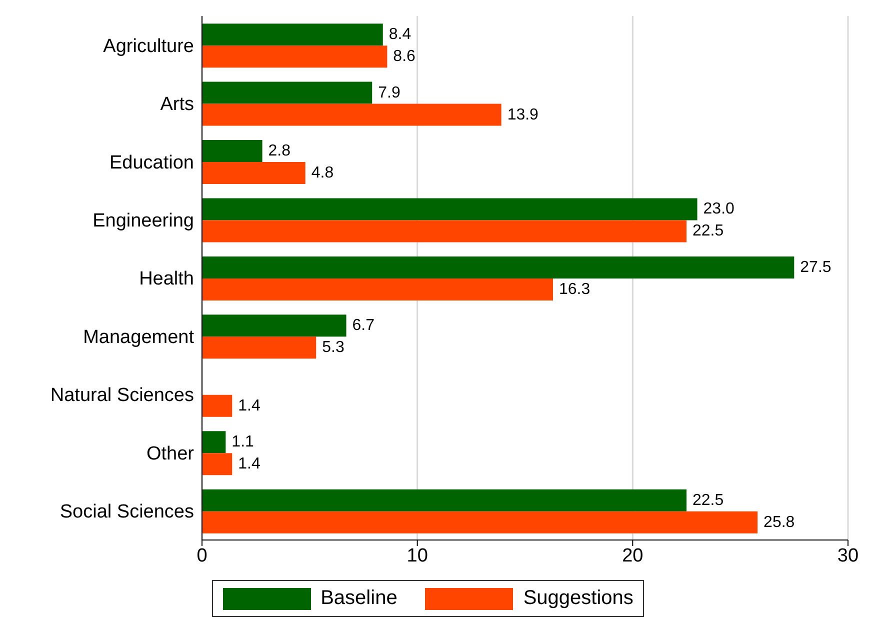 This screenshot has height=629, width=870. Describe the element at coordinates (848, 555) in the screenshot. I see `x-tick-label: 30` at that location.